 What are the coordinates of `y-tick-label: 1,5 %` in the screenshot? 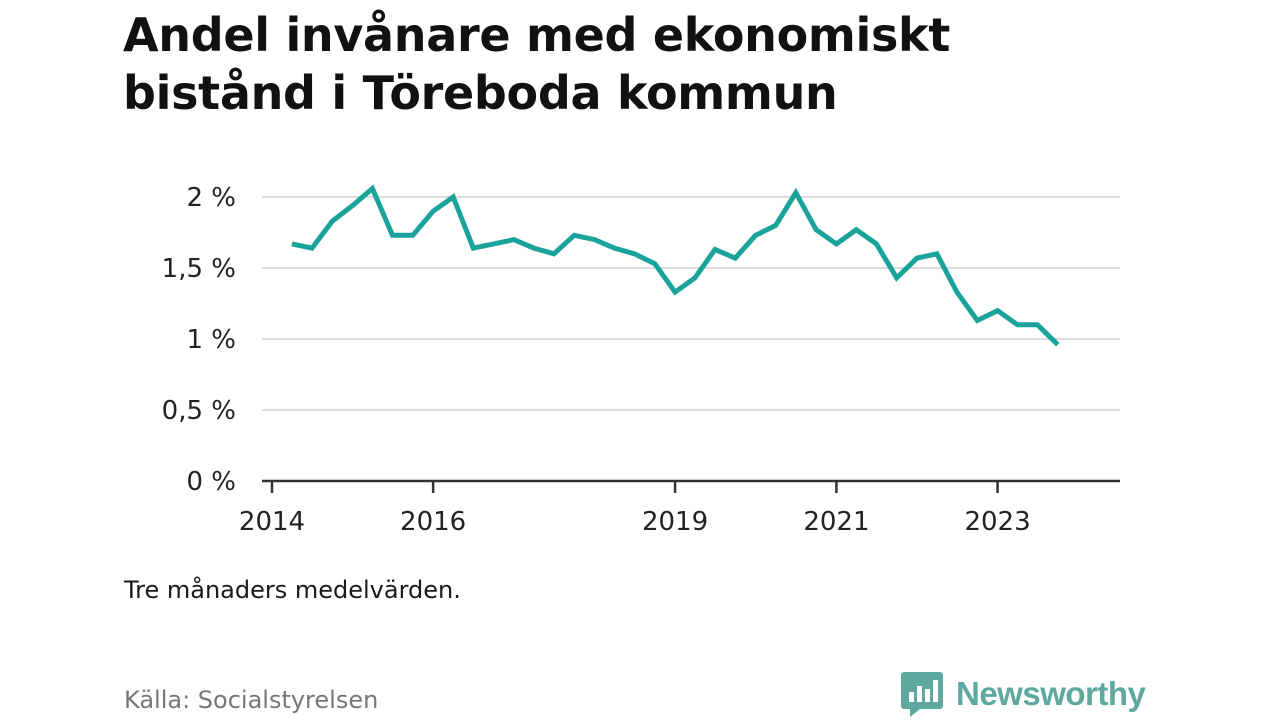 It's located at (199, 269).